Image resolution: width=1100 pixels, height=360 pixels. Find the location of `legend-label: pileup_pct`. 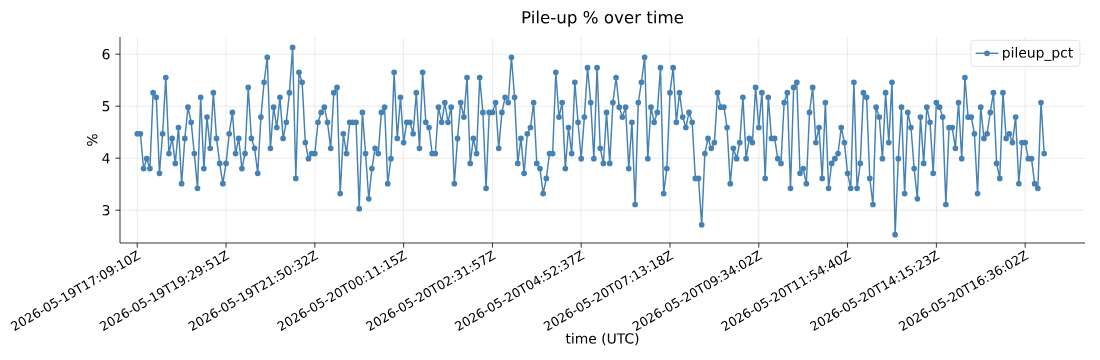

legend-label: pileup_pct is located at coordinates (1038, 54).